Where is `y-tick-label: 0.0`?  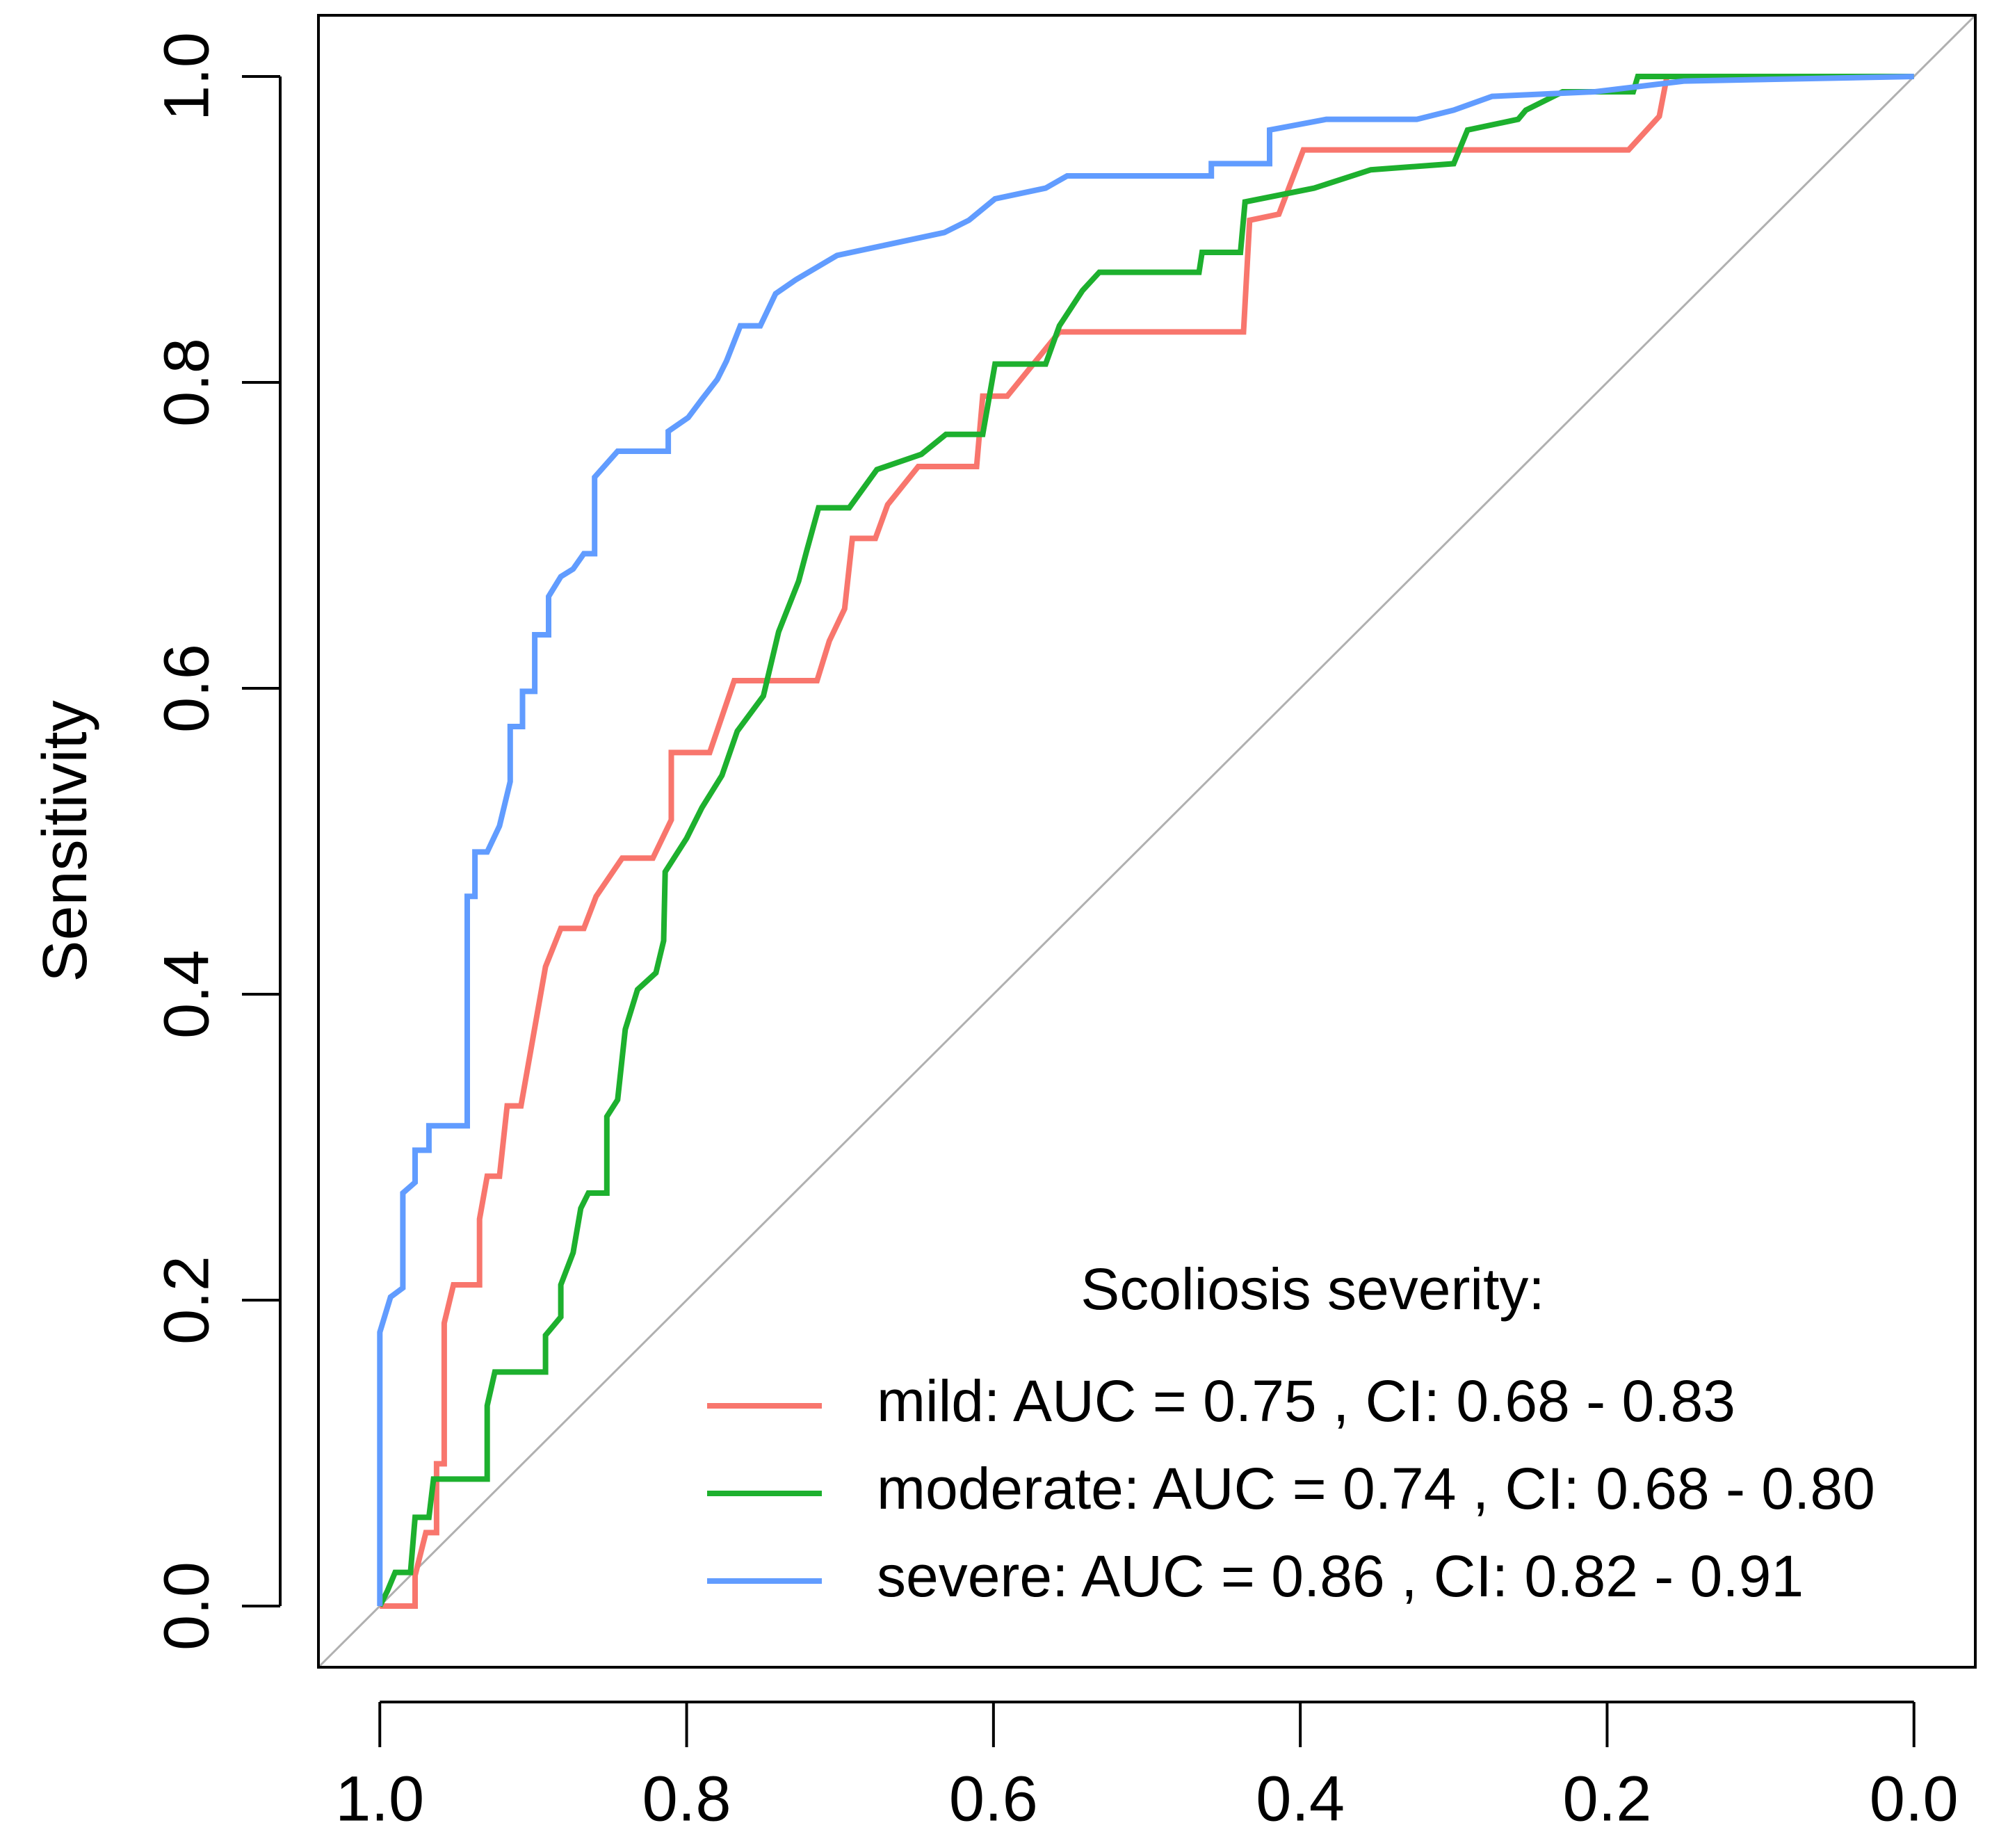
y-tick-label: 0.0 is located at coordinates (186, 1606).